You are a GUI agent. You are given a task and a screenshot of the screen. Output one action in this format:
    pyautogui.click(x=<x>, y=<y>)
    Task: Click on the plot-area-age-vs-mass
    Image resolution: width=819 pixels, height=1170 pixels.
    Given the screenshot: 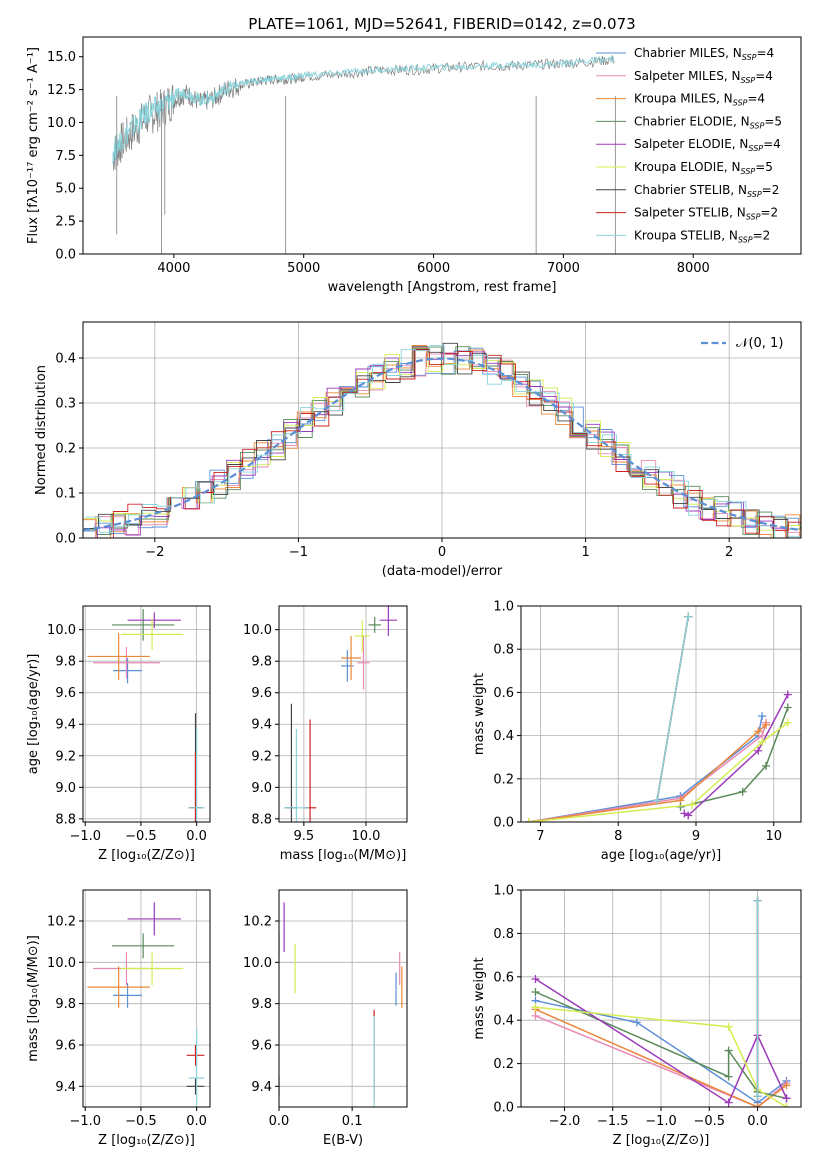 What is the action you would take?
    pyautogui.click(x=340, y=714)
    